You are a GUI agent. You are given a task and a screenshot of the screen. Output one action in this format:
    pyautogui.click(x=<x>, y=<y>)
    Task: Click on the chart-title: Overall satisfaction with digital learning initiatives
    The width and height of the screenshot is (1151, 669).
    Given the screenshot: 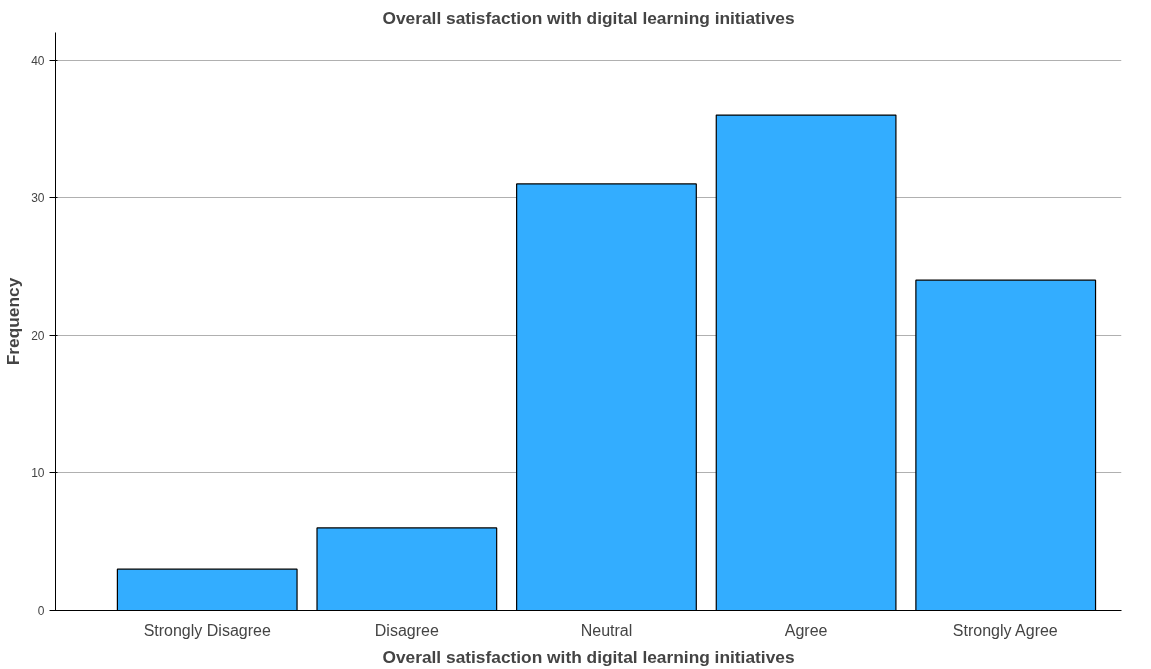 What is the action you would take?
    pyautogui.click(x=588, y=17)
    